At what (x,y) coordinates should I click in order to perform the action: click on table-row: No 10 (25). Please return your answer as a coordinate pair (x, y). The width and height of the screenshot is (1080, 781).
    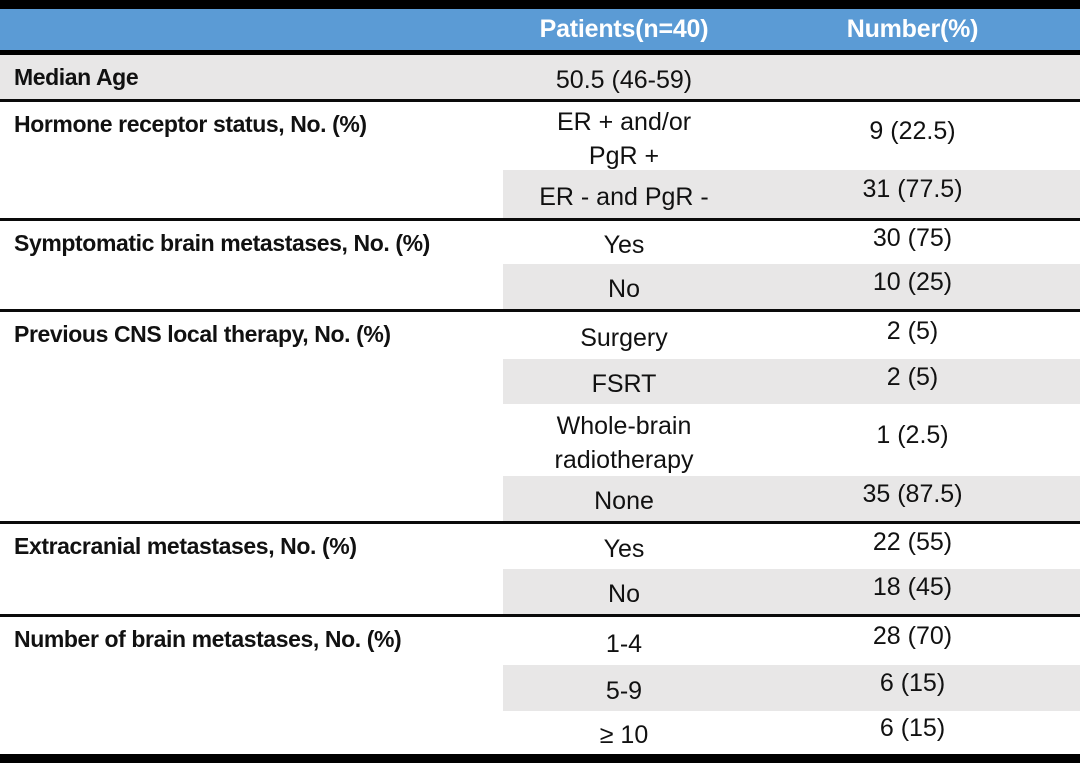
    Looking at the image, I should click on (540, 286).